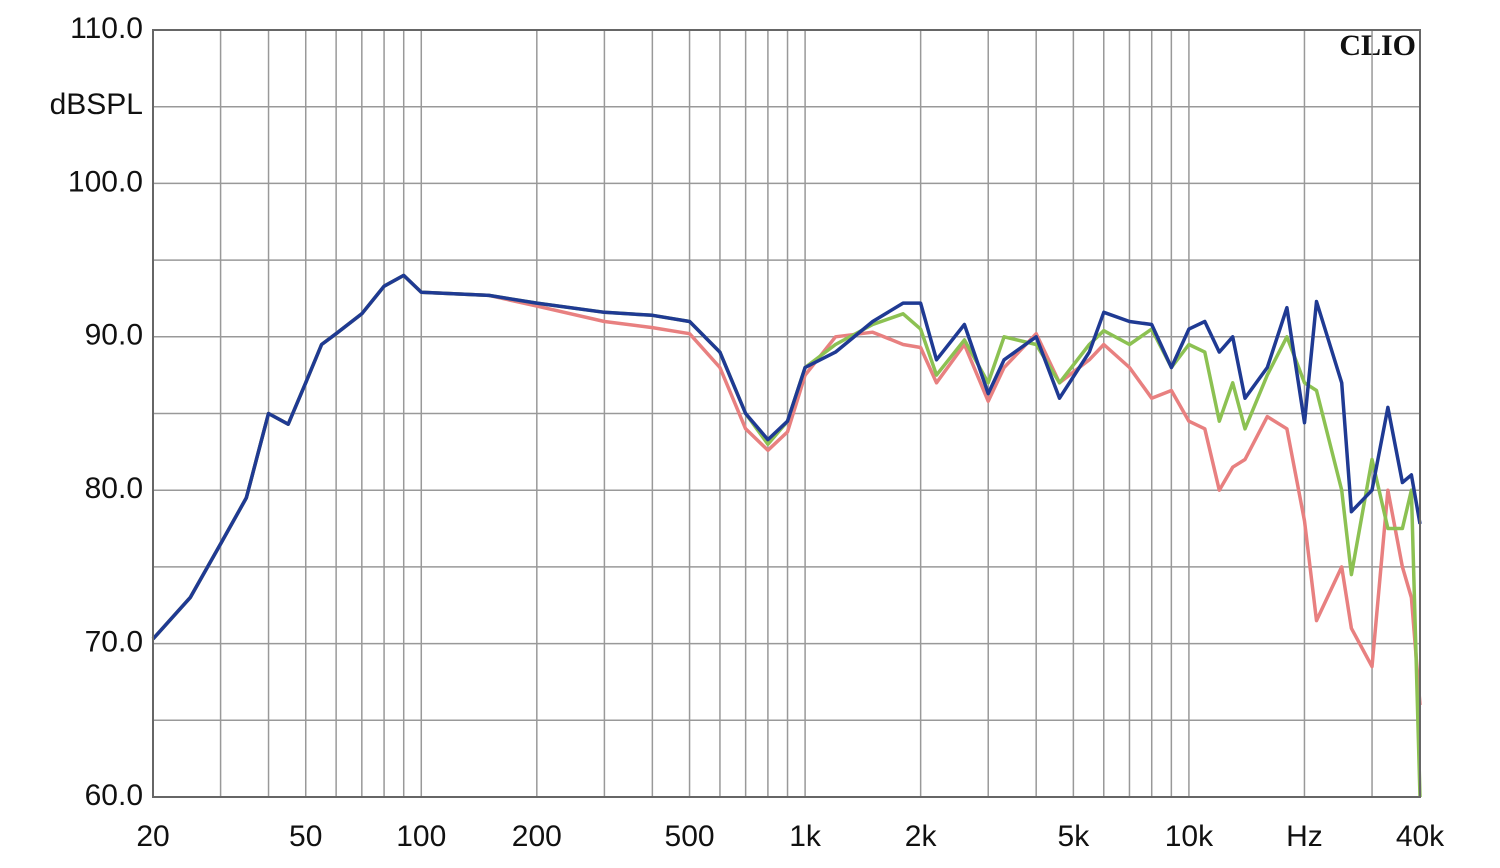  I want to click on y-tick-label: 60.0, so click(114, 795).